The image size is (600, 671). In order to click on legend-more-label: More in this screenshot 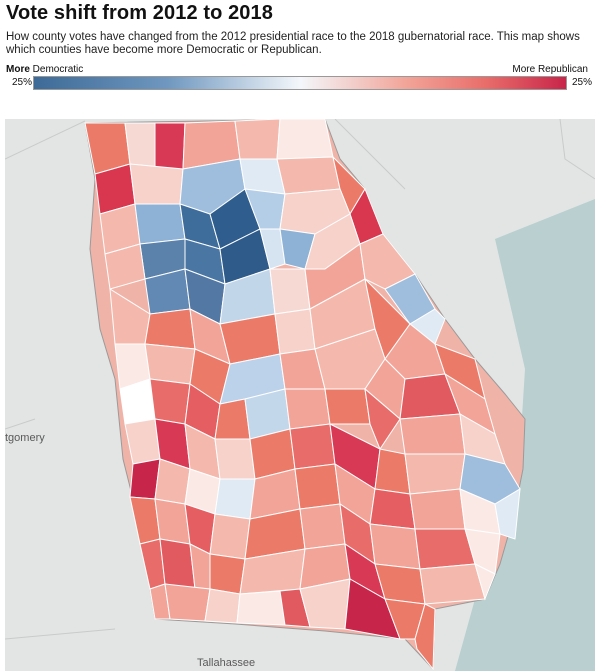, I will do `click(18, 69)`.